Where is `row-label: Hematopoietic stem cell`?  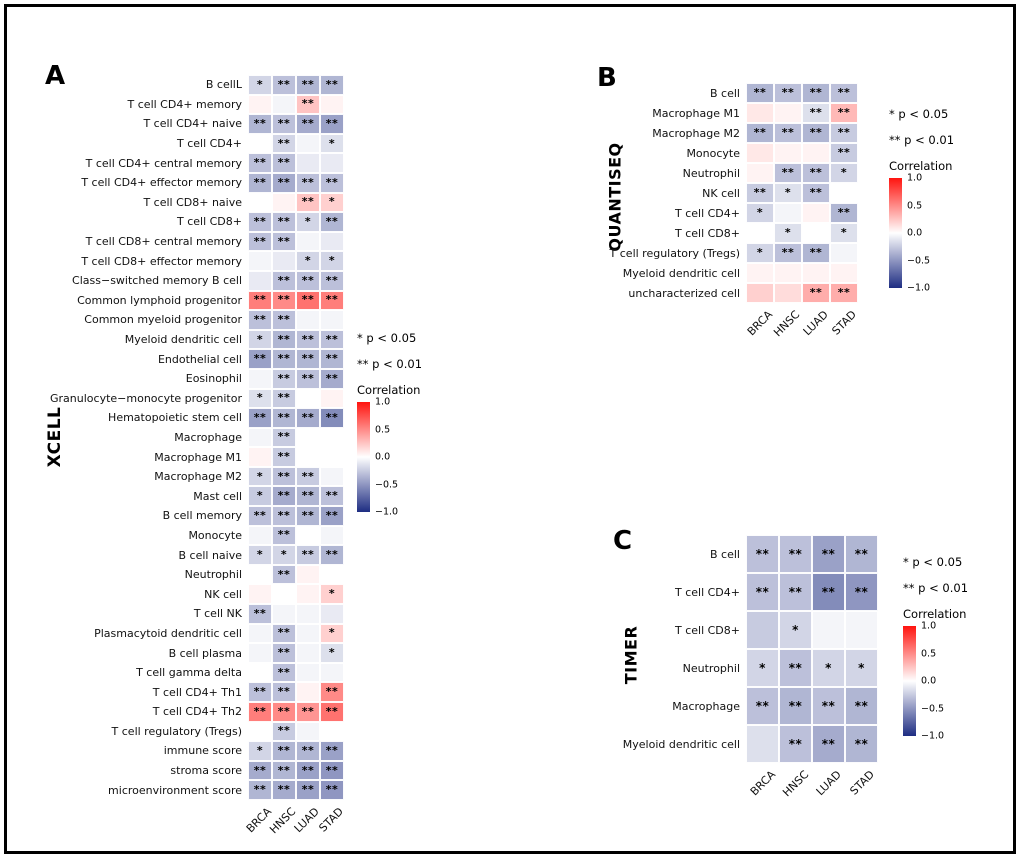 row-label: Hematopoietic stem cell is located at coordinates (175, 418).